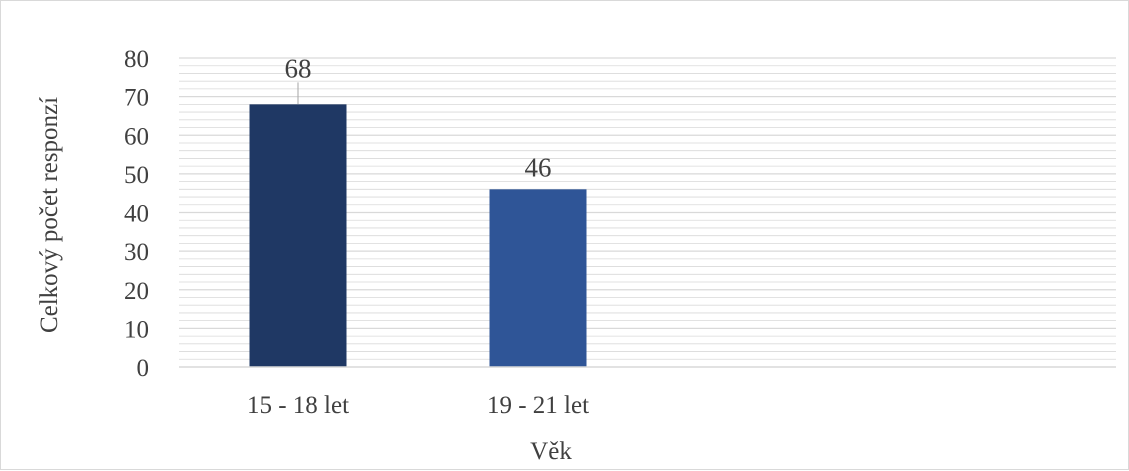  What do you see at coordinates (298, 68) in the screenshot?
I see `data-label: 68` at bounding box center [298, 68].